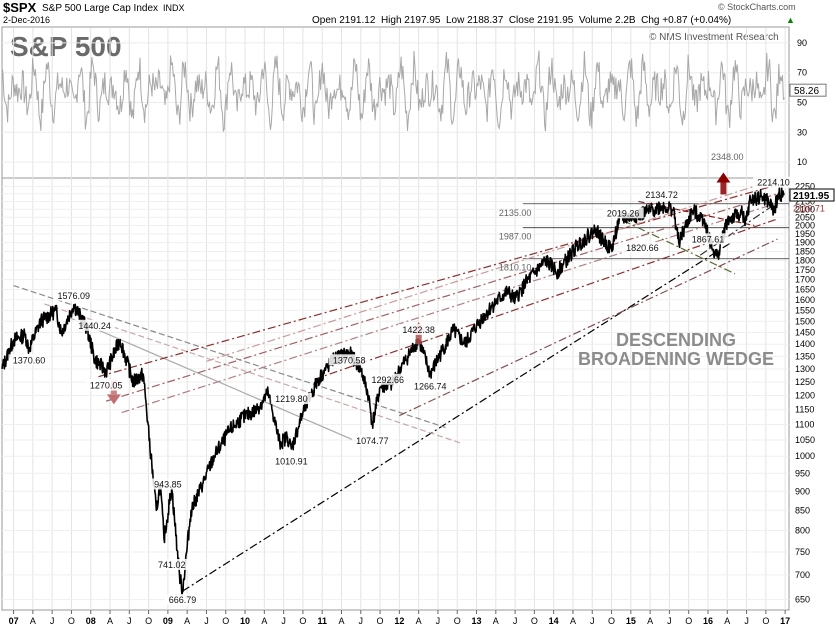 This screenshot has height=627, width=836. I want to click on value-label: 1370.58, so click(349, 360).